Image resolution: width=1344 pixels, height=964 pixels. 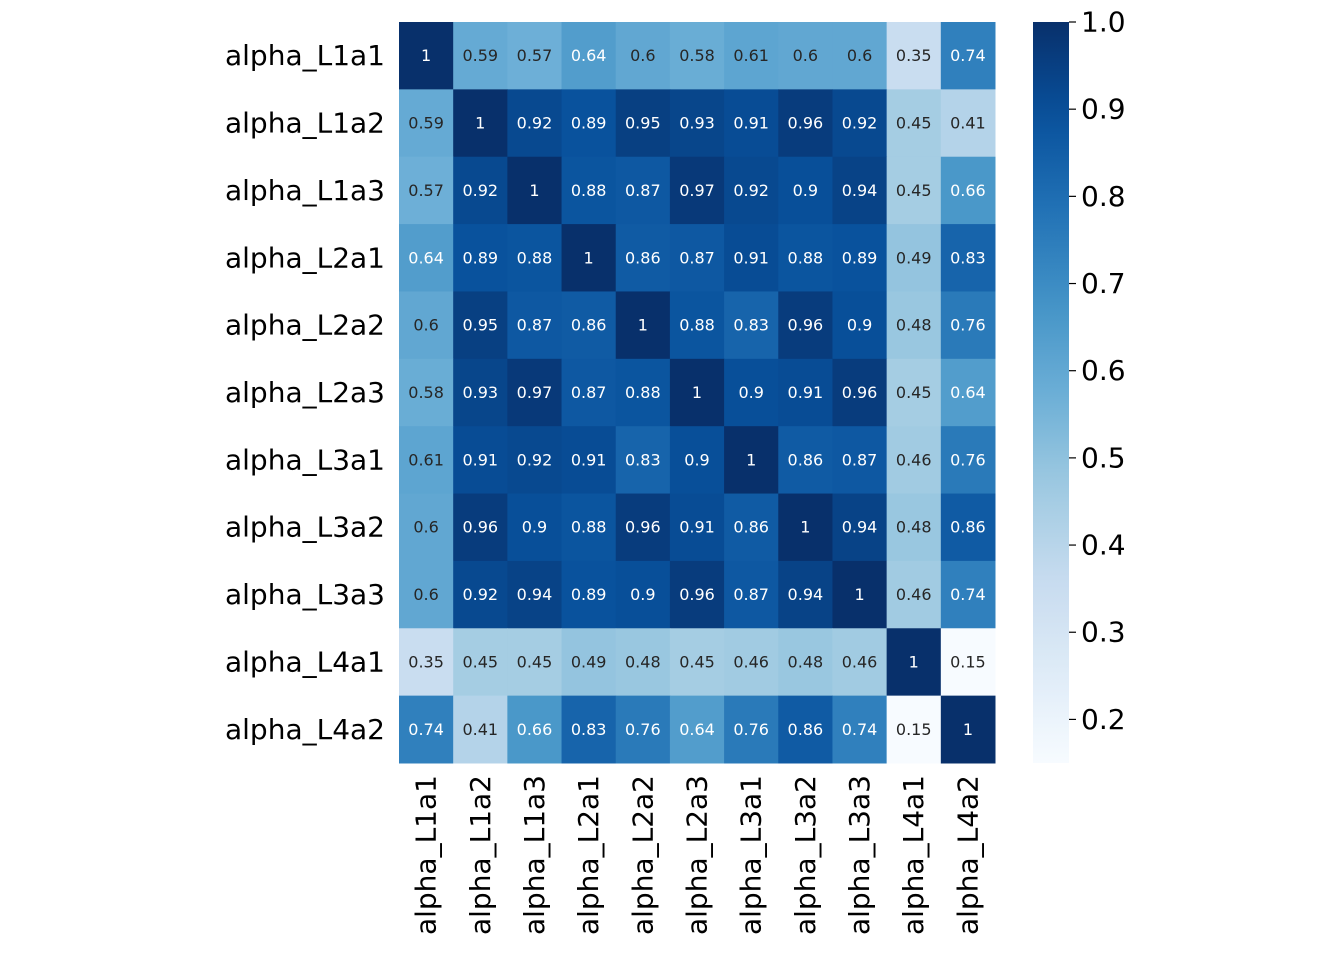 What do you see at coordinates (305, 55) in the screenshot?
I see `y-tick-label-1: alpha_L1a1` at bounding box center [305, 55].